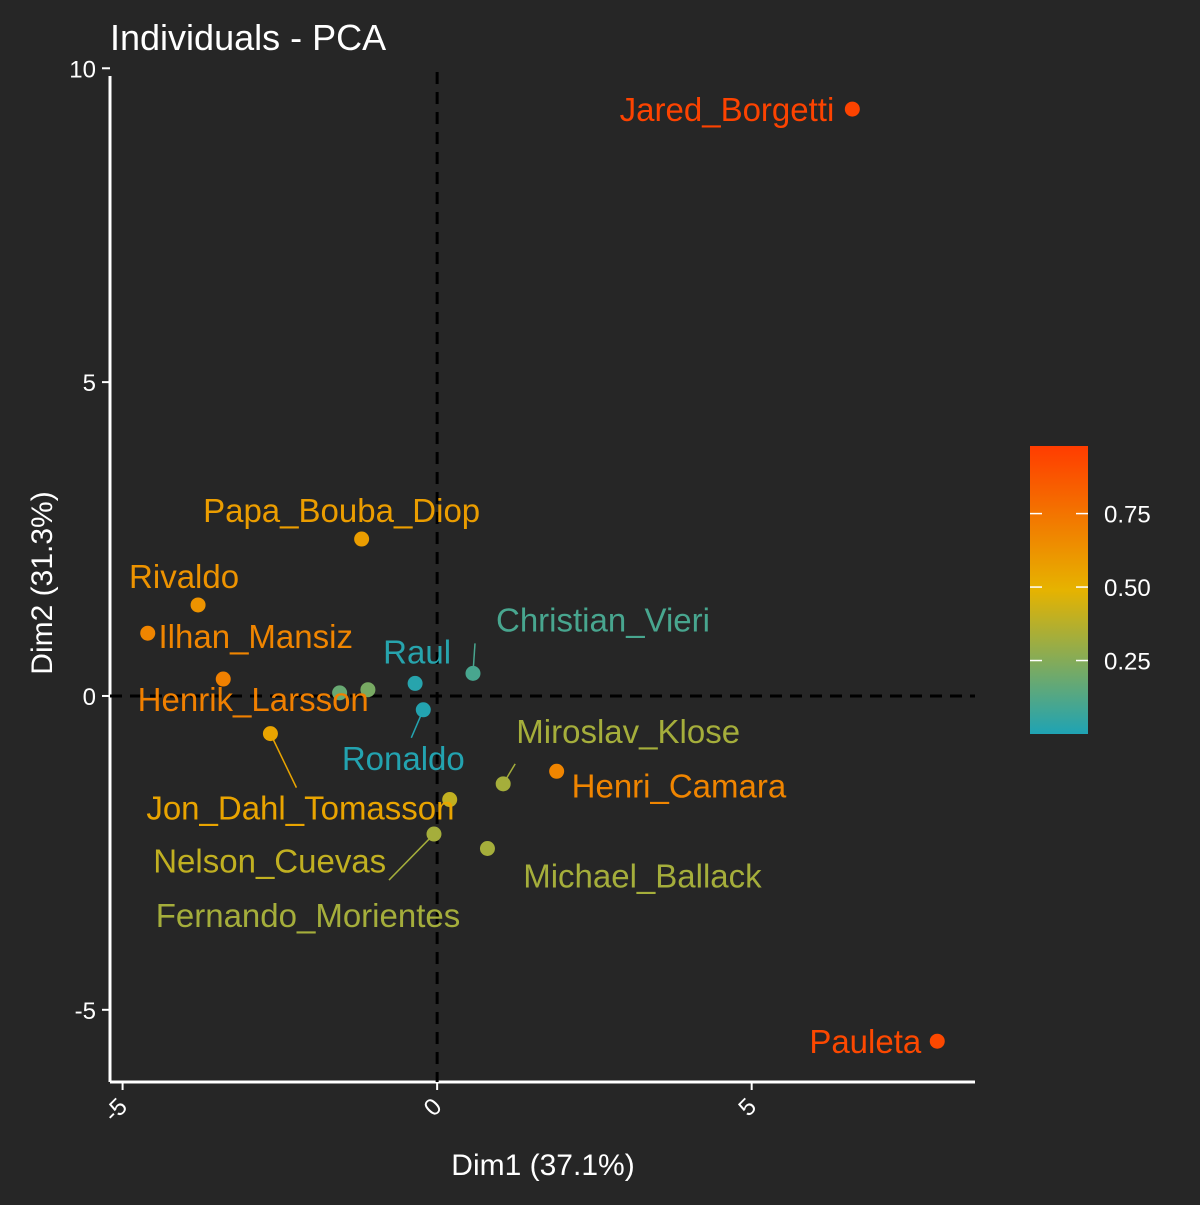  Describe the element at coordinates (727, 109) in the screenshot. I see `point-label: Jared_Borgetti` at that location.